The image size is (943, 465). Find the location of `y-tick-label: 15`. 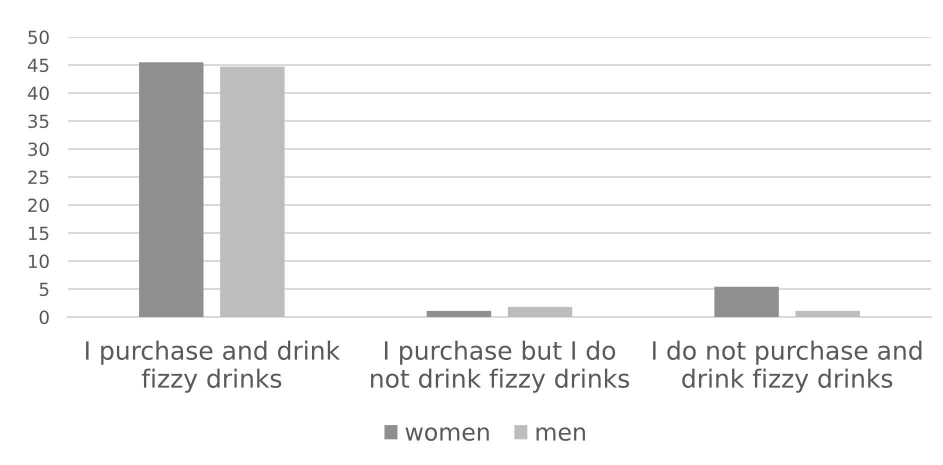

y-tick-label: 15 is located at coordinates (38, 233).